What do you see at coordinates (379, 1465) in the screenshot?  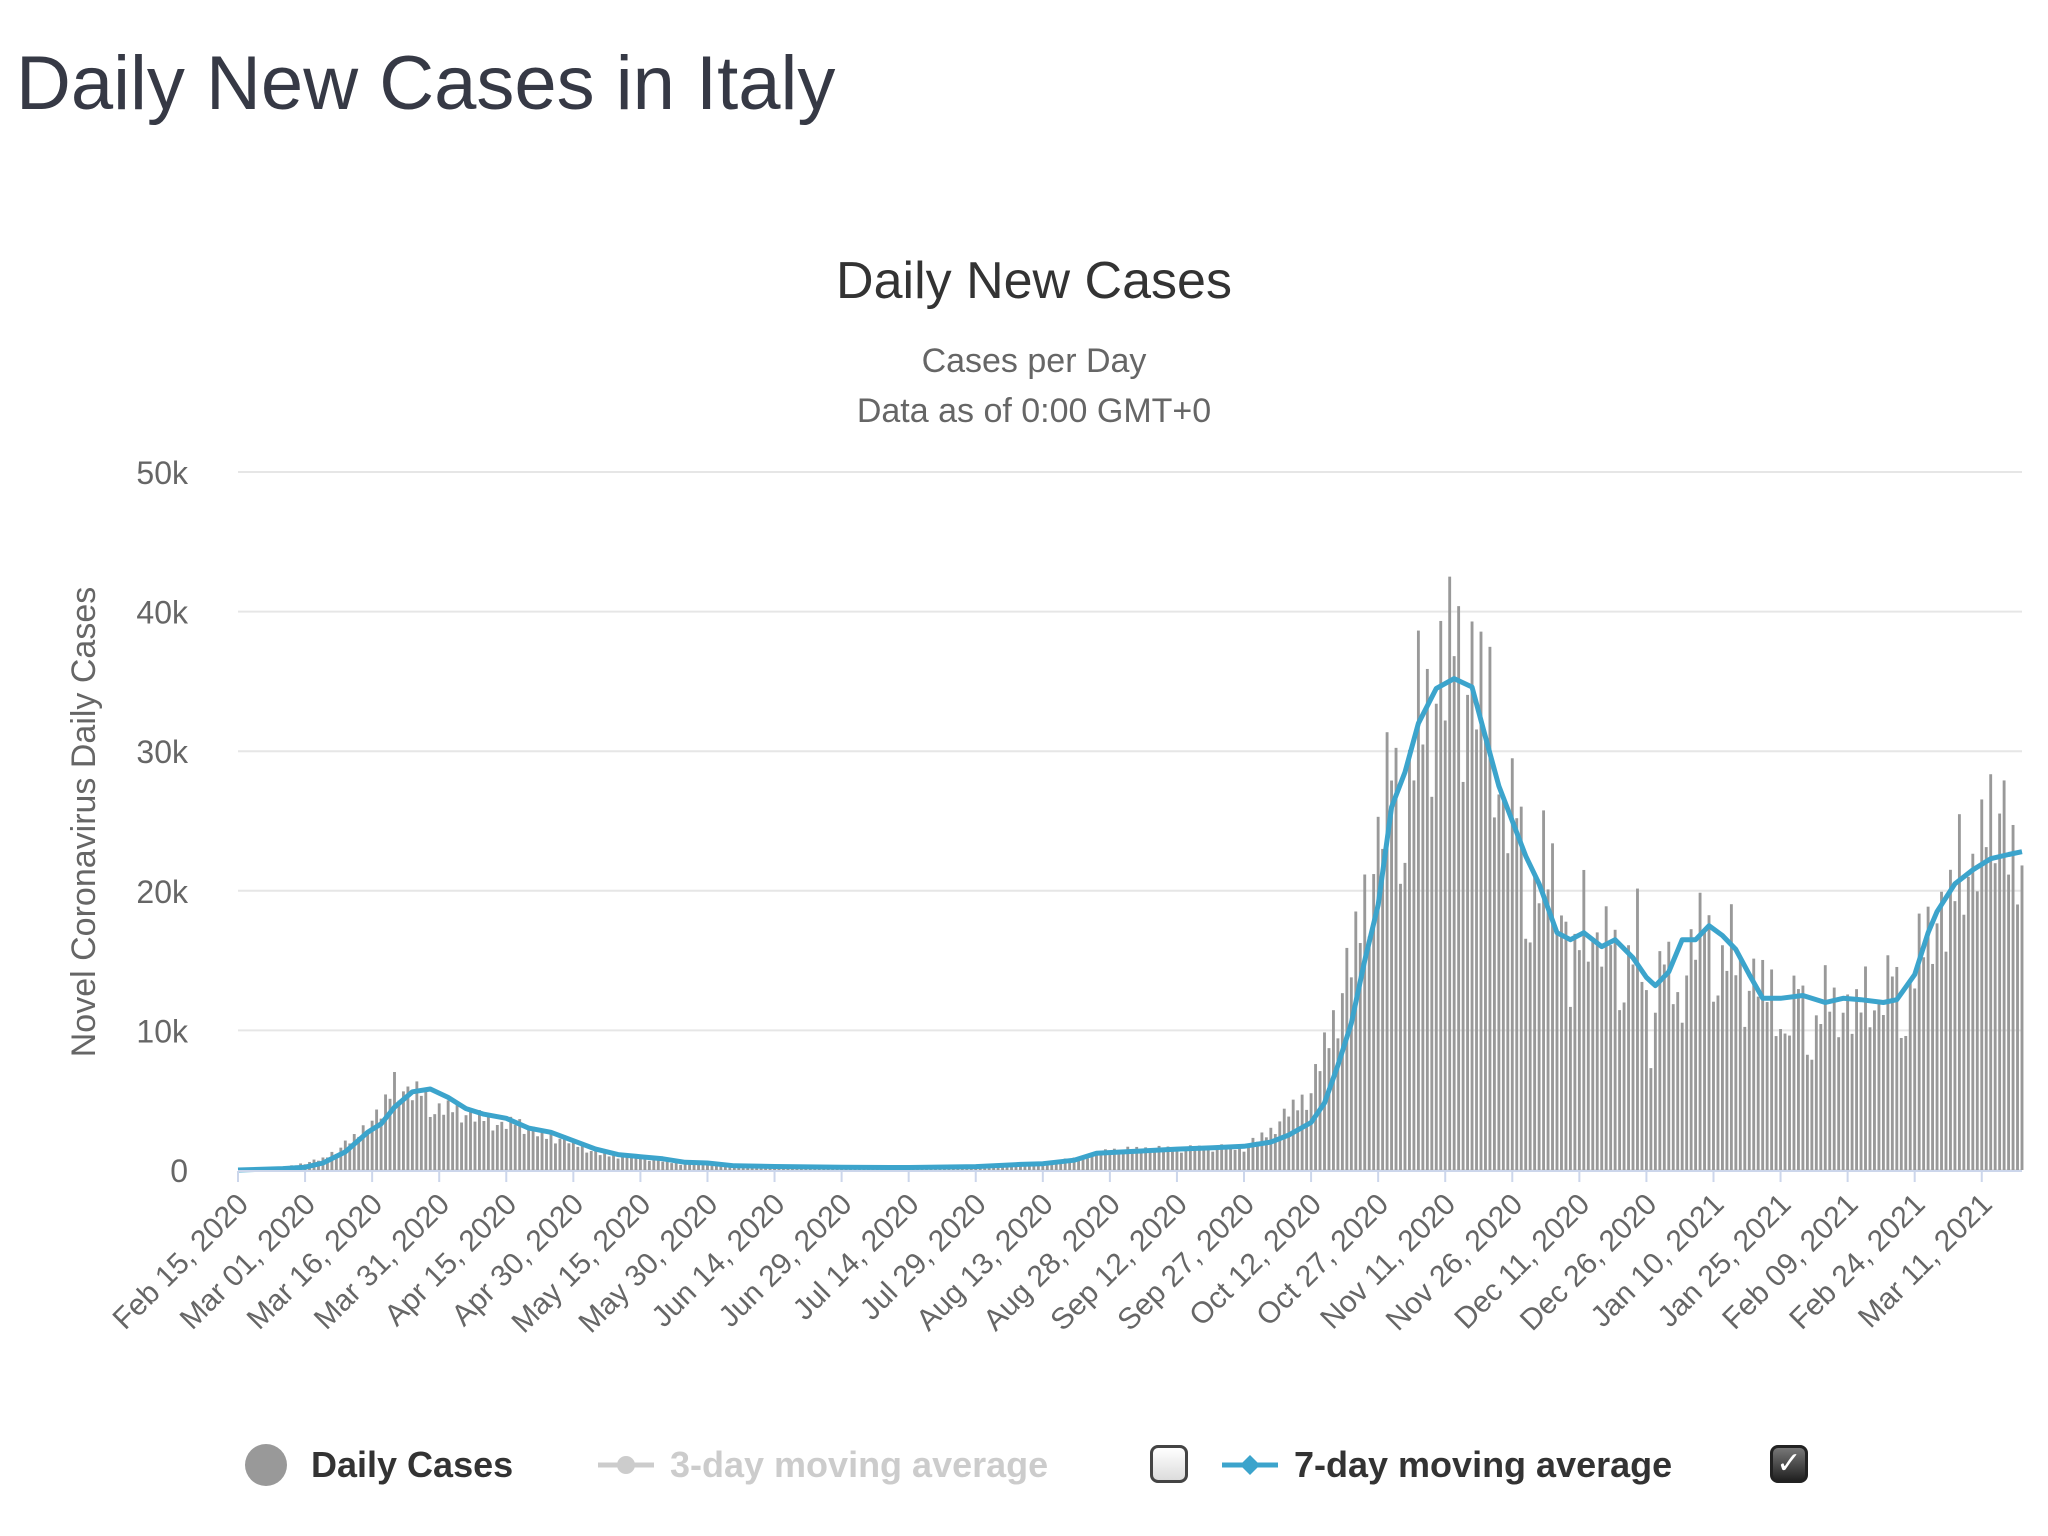 I see `legend-daily-cases: Daily Cases` at bounding box center [379, 1465].